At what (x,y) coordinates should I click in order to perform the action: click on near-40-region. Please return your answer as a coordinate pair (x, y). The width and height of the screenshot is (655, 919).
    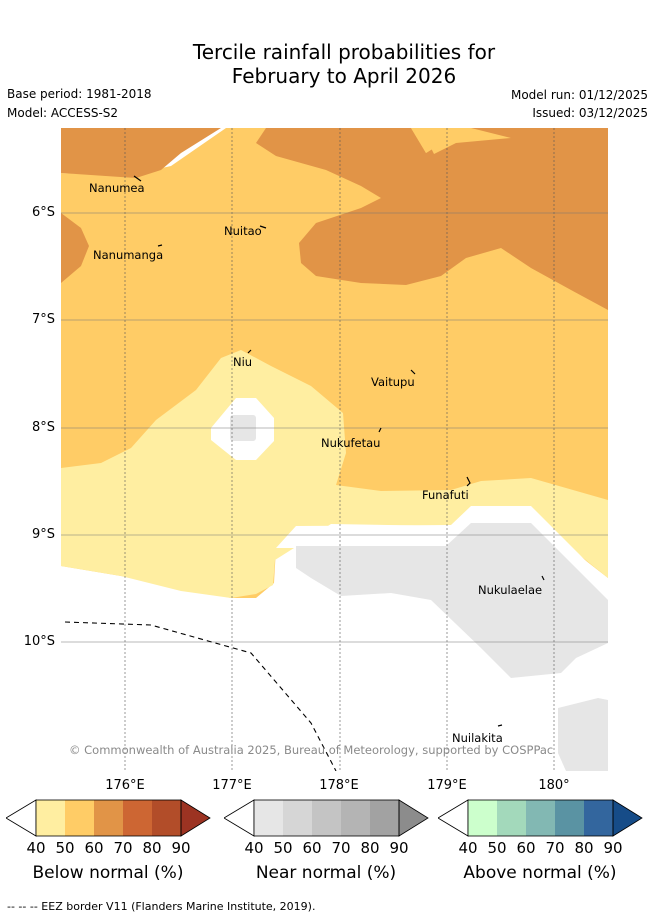
    Looking at the image, I should click on (452, 600).